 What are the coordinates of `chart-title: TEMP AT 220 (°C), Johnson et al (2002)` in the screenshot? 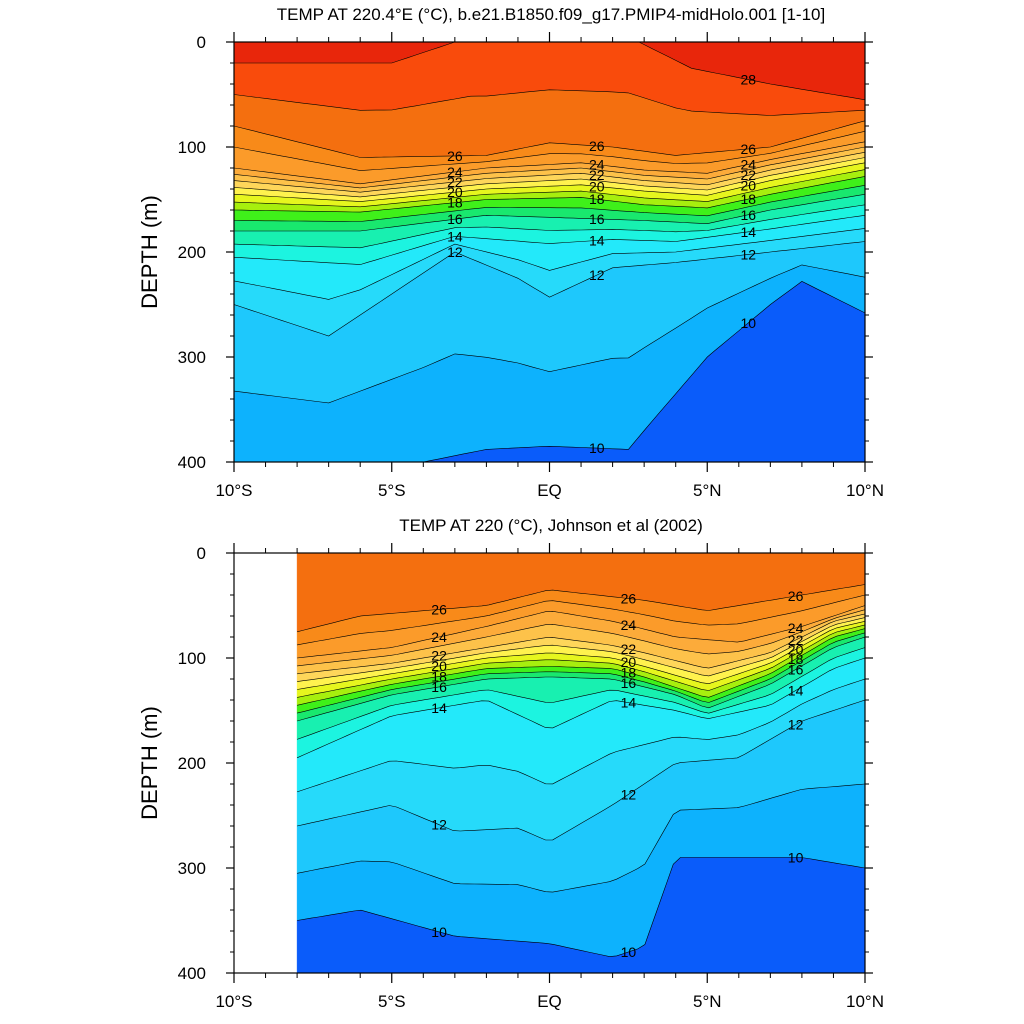 It's located at (551, 525).